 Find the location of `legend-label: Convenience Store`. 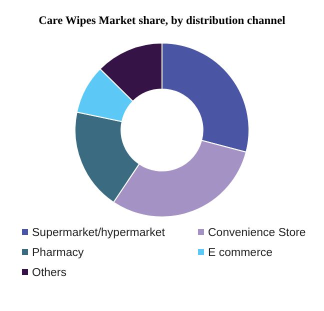

legend-label: Convenience Store is located at coordinates (257, 233).